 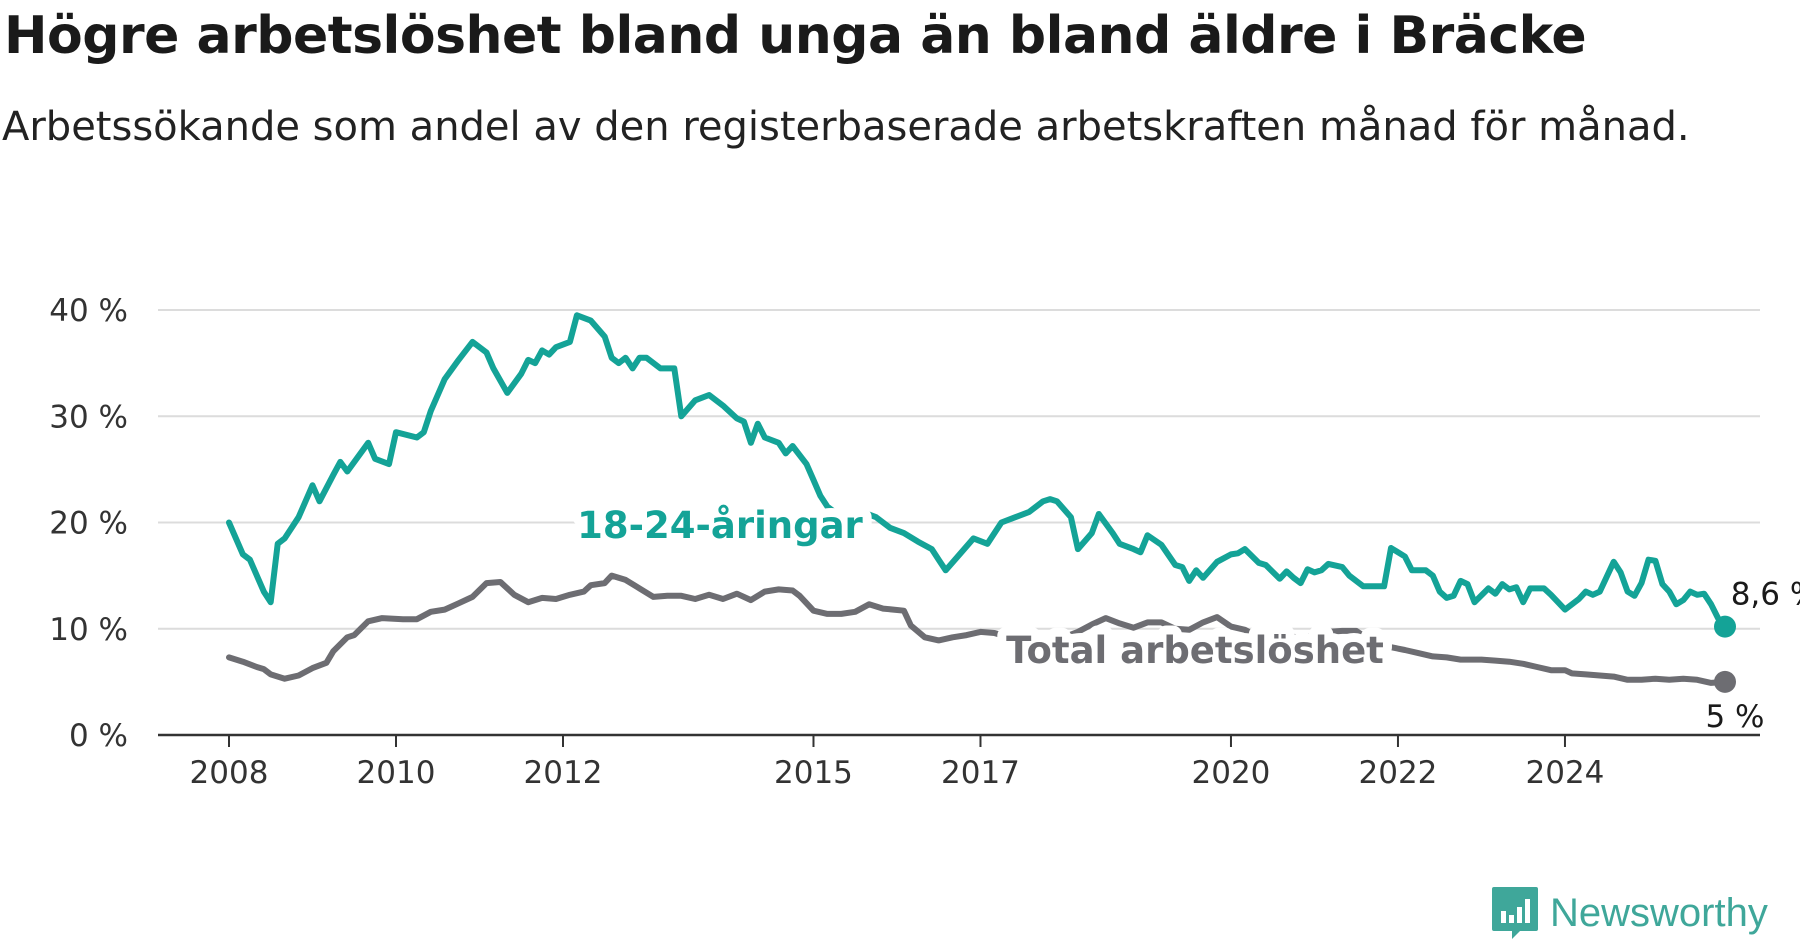 I want to click on x-tick-label: 2008, so click(x=229, y=773).